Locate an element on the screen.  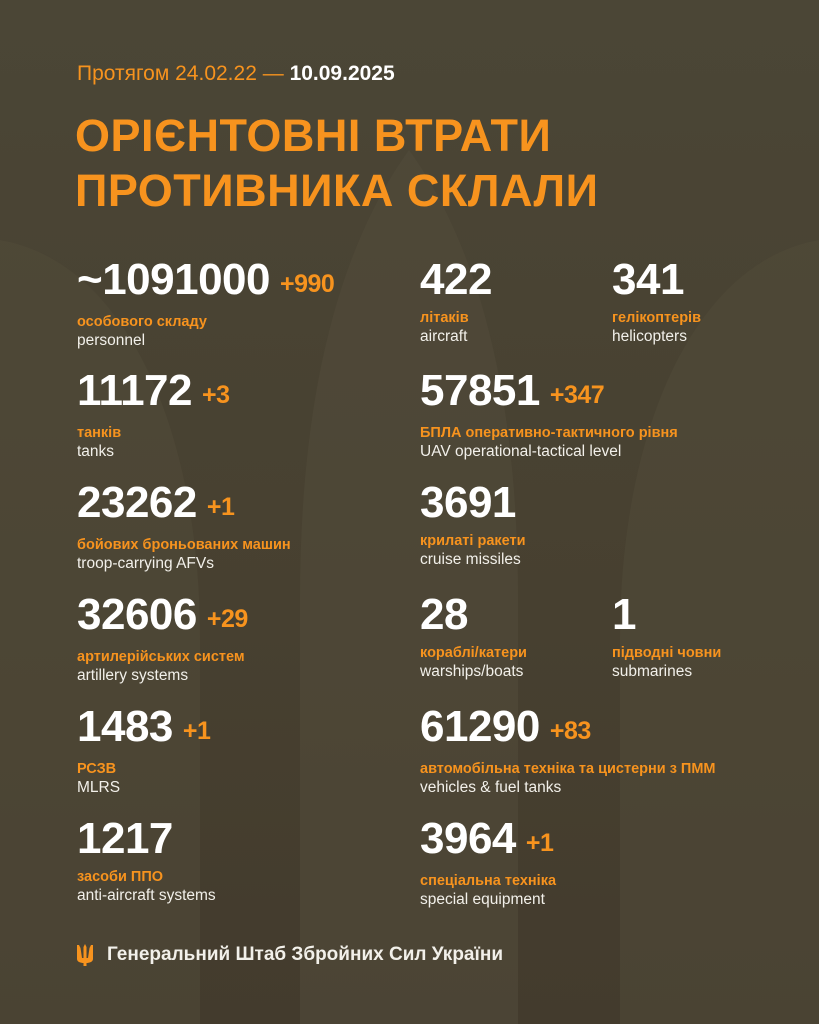
trident-icon is located at coordinates (85, 955).